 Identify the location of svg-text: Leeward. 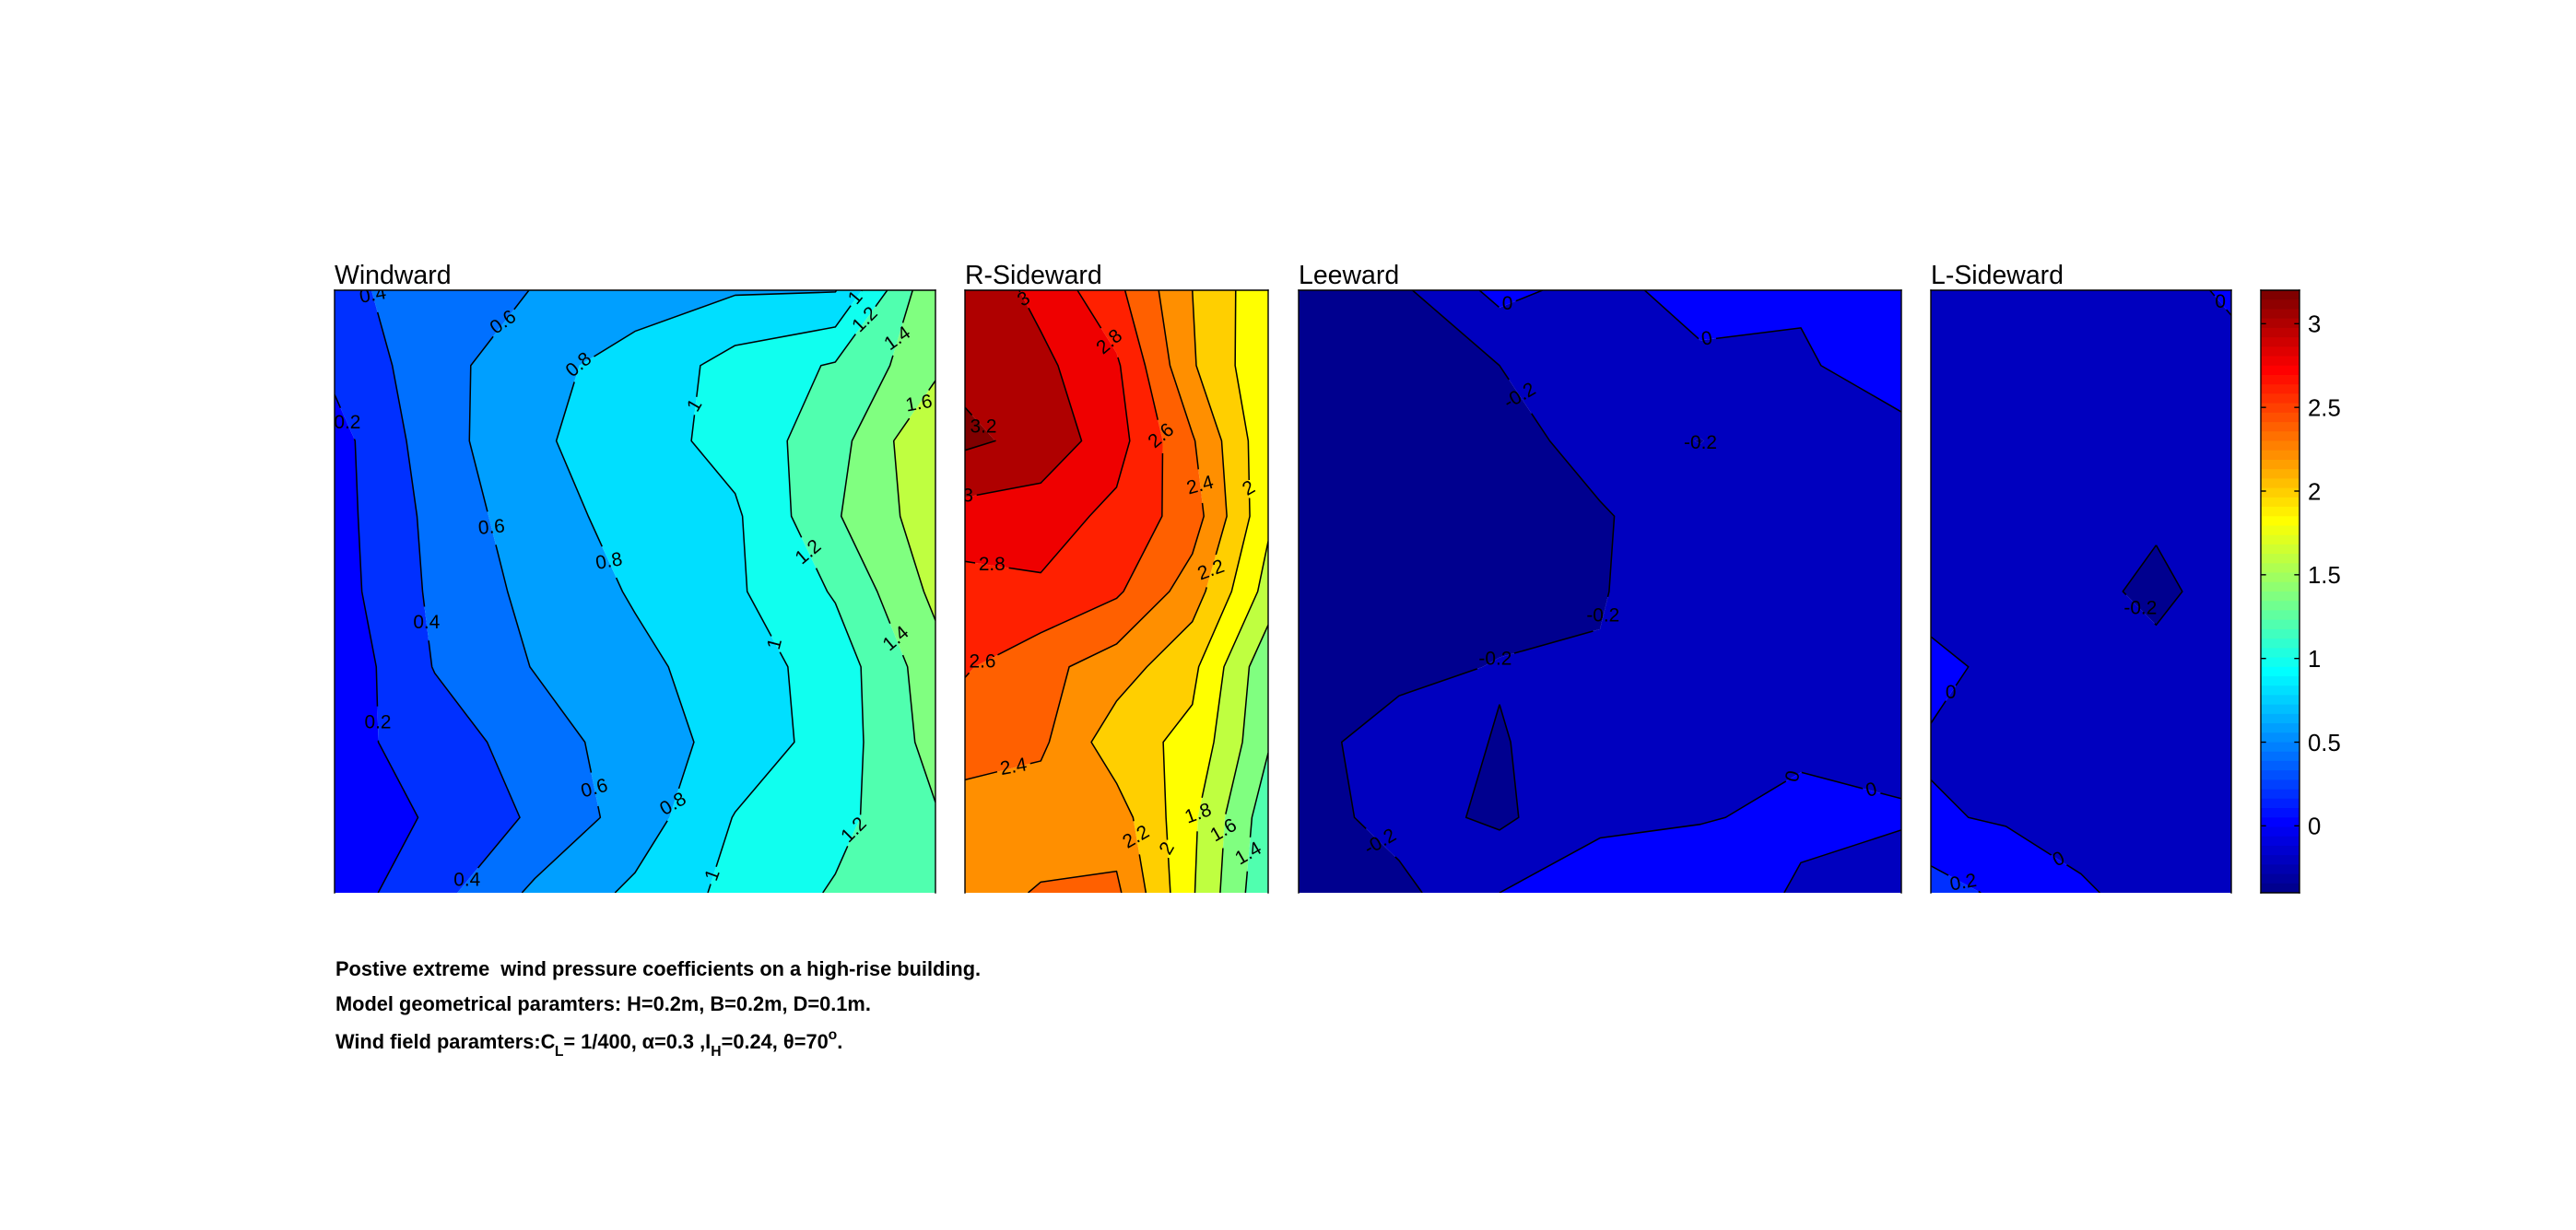
(1349, 276).